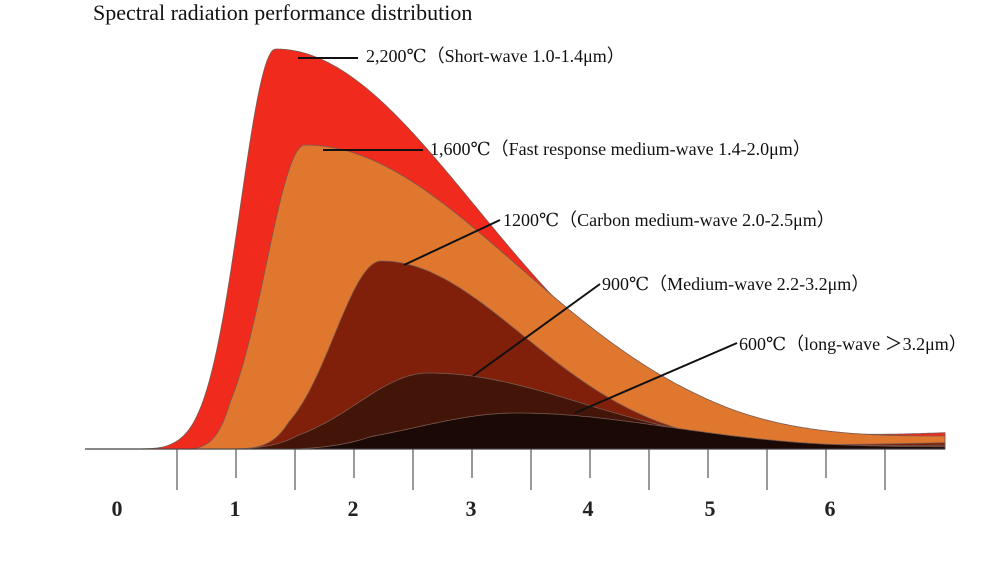  What do you see at coordinates (471, 508) in the screenshot?
I see `x-tick-label: 3` at bounding box center [471, 508].